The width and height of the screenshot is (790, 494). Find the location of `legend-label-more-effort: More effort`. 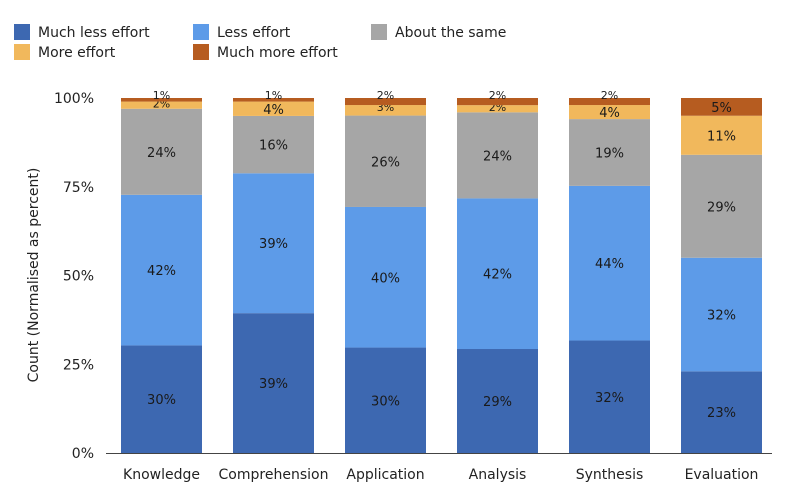

legend-label-more-effort: More effort is located at coordinates (77, 53).